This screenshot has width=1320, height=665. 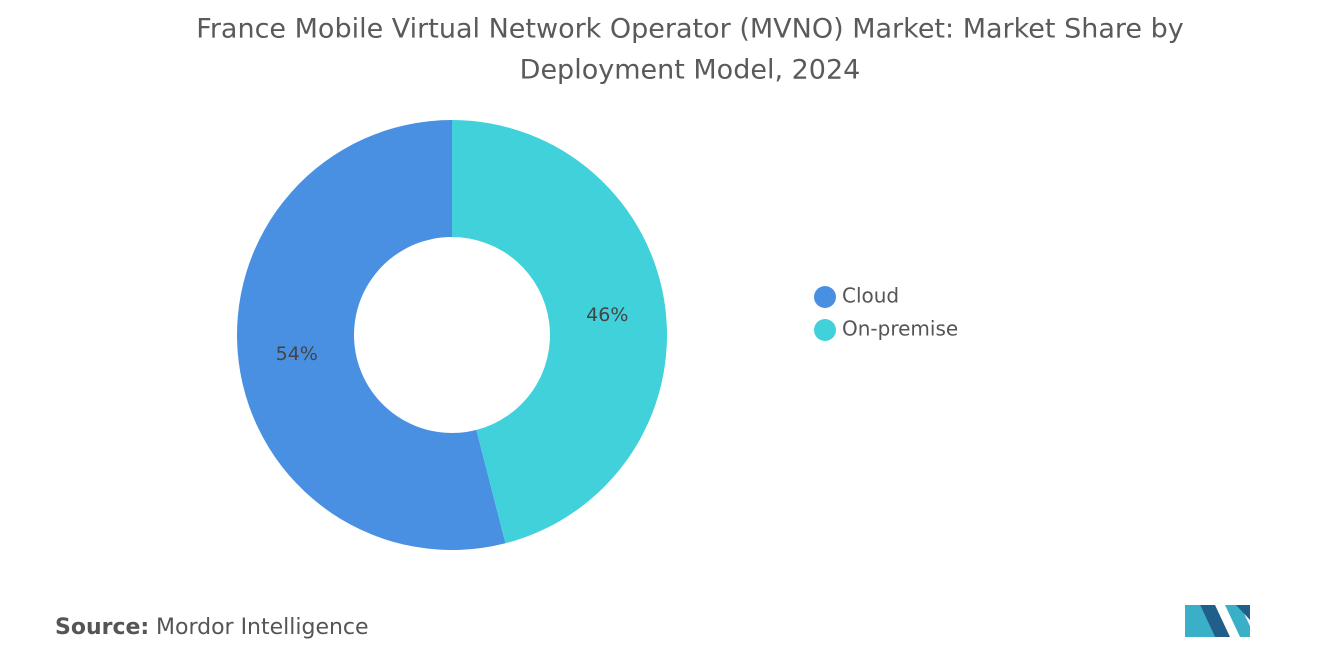 I want to click on source: Mordor Intelligence, so click(x=262, y=627).